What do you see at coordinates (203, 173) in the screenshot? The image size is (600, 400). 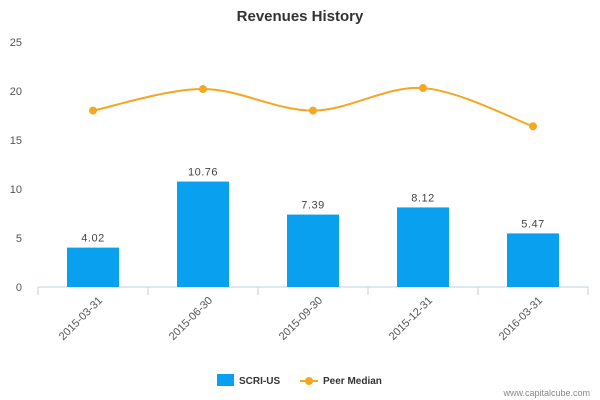 I see `bar-data-label: 10.76` at bounding box center [203, 173].